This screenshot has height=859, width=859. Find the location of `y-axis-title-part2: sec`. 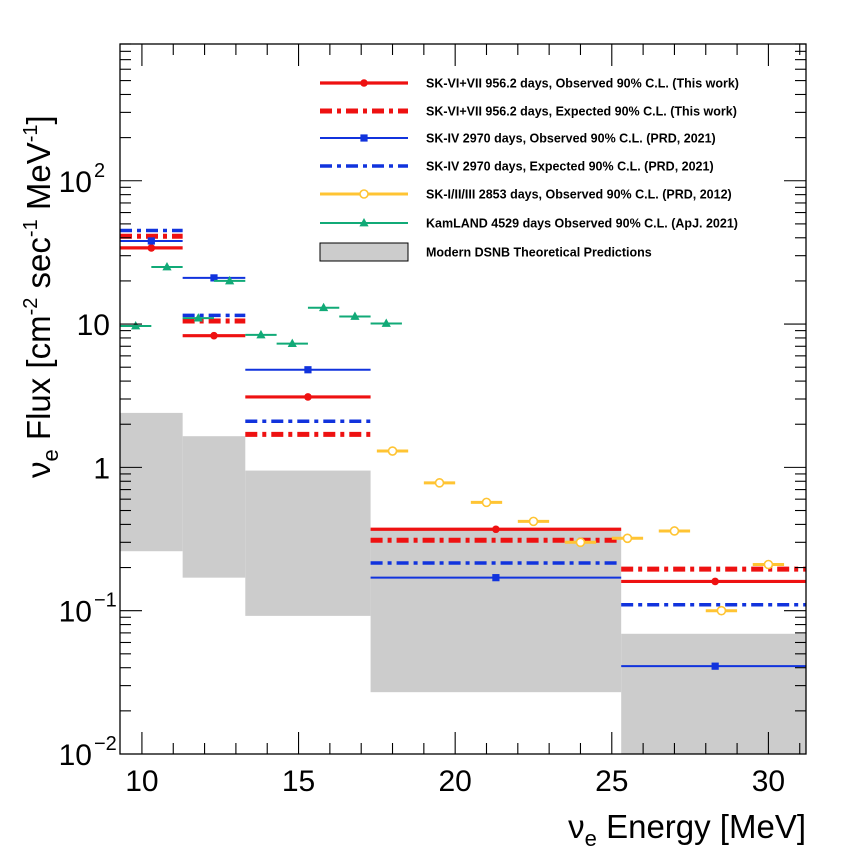

y-axis-title-part2: sec is located at coordinates (38, 267).